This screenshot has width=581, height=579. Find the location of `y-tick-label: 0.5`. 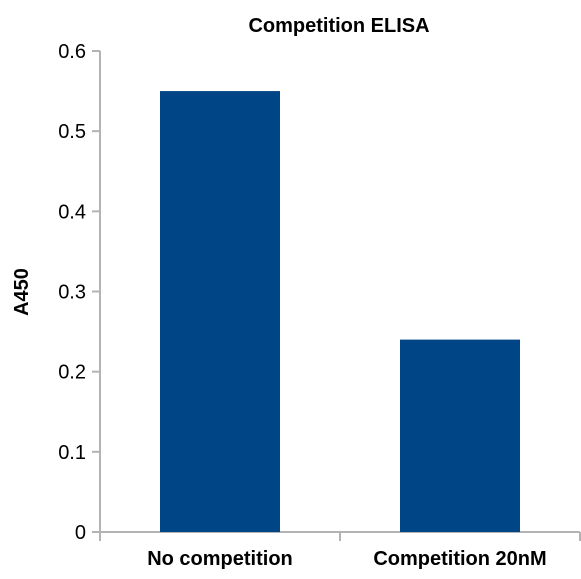

y-tick-label: 0.5 is located at coordinates (72, 132).